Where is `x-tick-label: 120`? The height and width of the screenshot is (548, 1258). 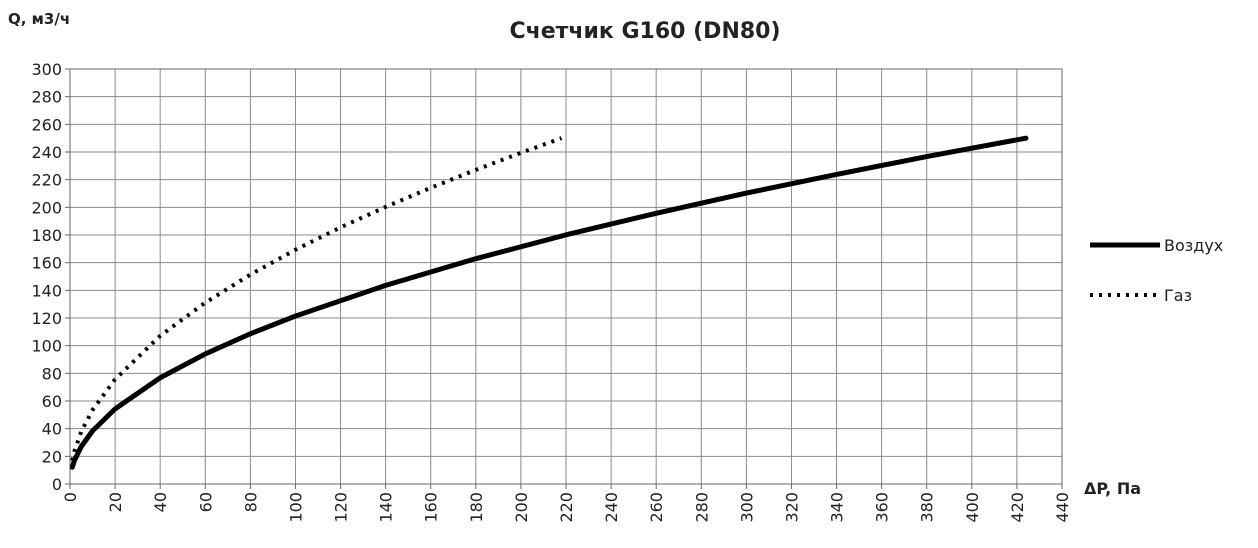 x-tick-label: 120 is located at coordinates (341, 507).